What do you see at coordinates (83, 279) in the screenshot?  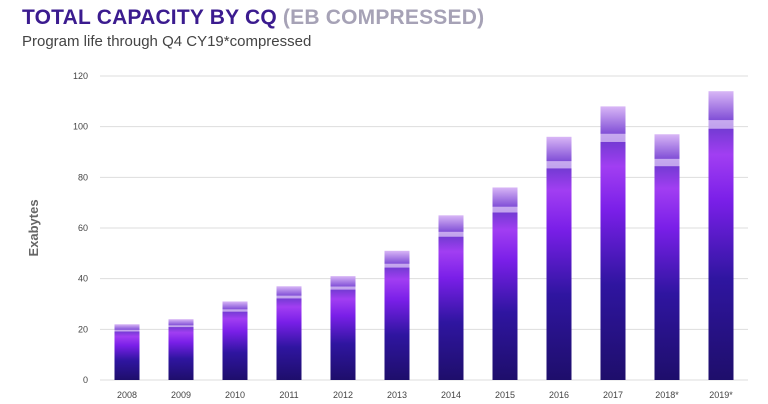 I see `y-tick-label: 40` at bounding box center [83, 279].